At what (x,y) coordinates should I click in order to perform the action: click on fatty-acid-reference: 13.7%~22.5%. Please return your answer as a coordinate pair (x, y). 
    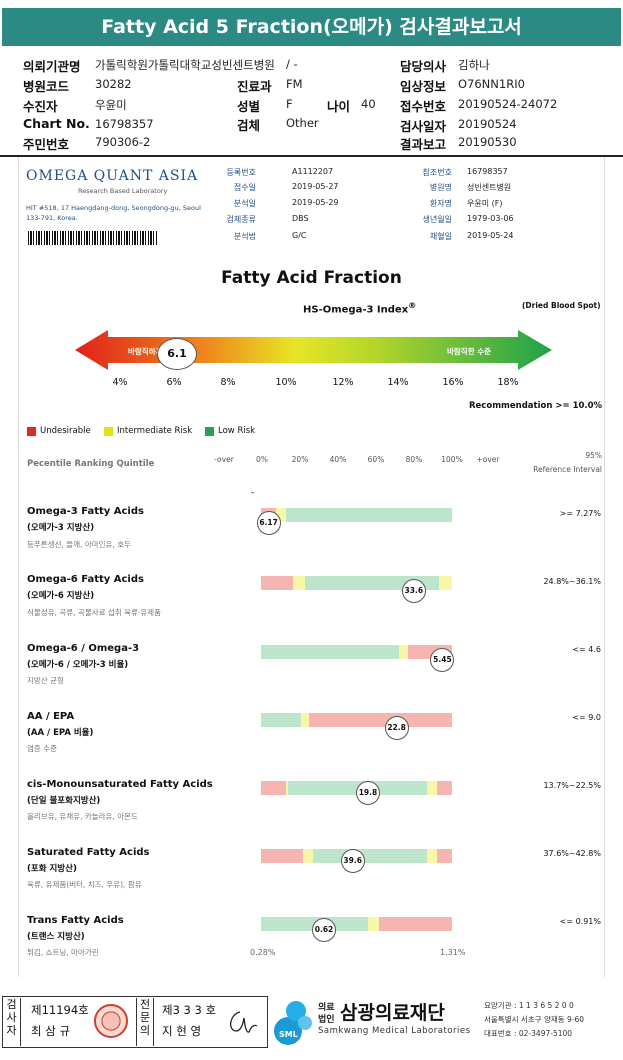
    Looking at the image, I should click on (572, 785).